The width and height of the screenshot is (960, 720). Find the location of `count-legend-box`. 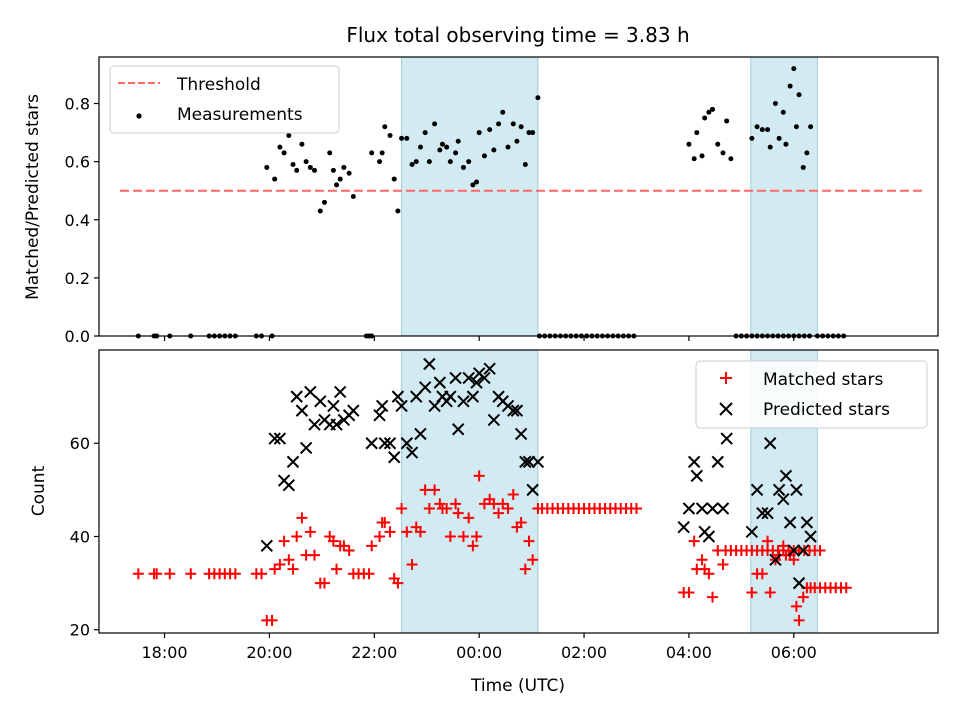

count-legend-box is located at coordinates (811, 394).